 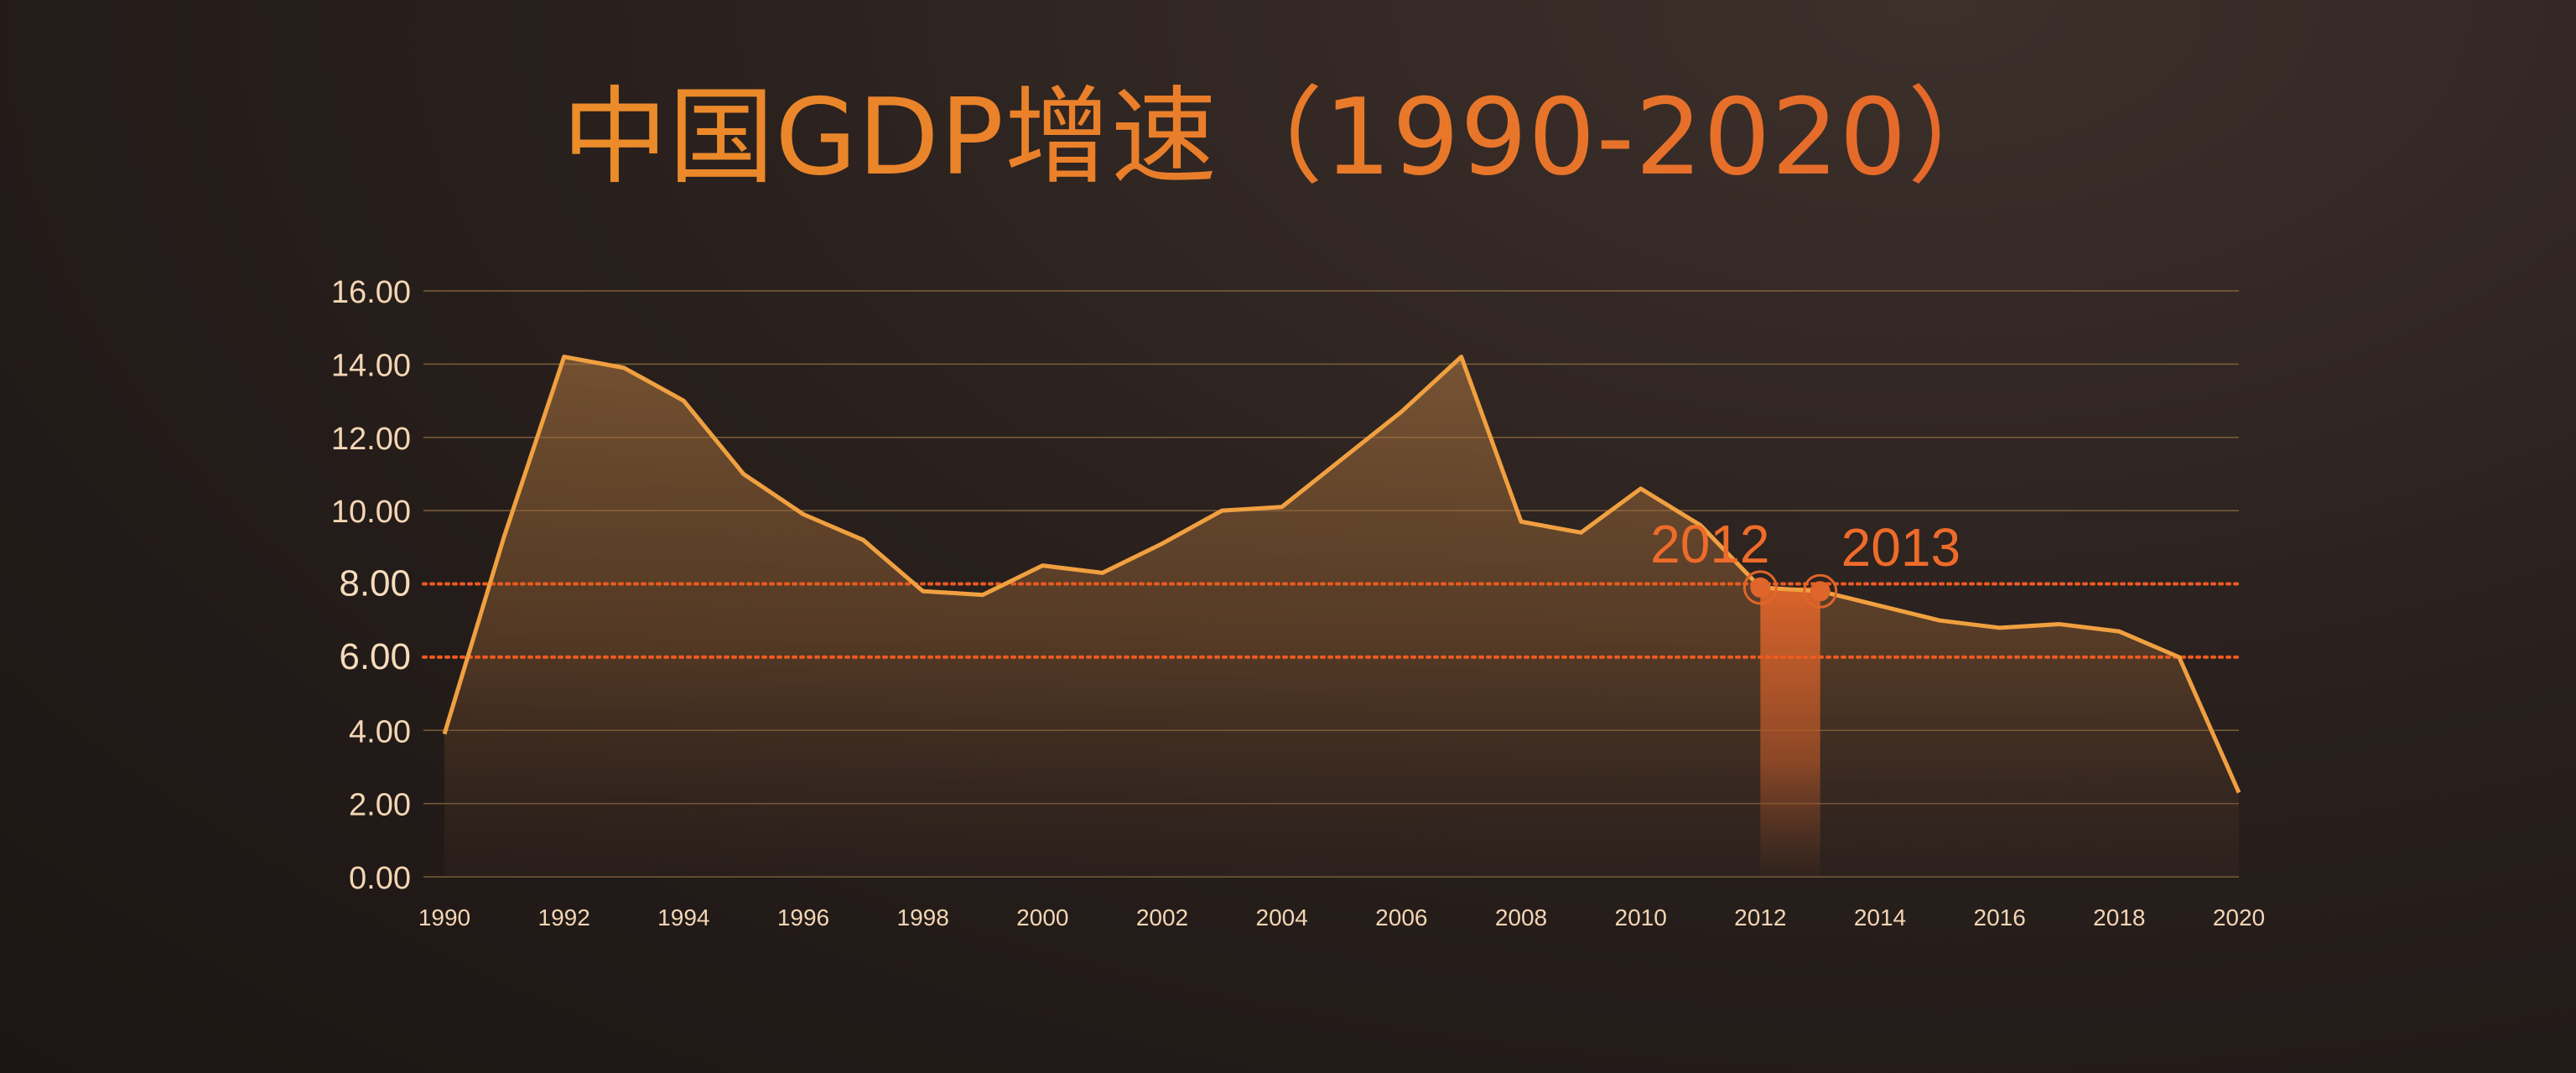 What do you see at coordinates (380, 805) in the screenshot?
I see `y-tick-label: 2.00` at bounding box center [380, 805].